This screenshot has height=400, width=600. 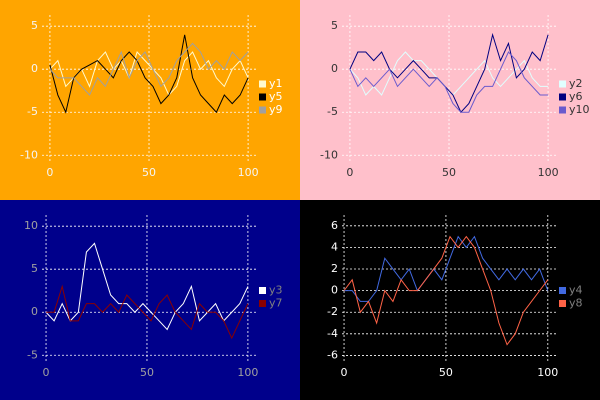 What do you see at coordinates (276, 83) in the screenshot?
I see `legend-label: y1` at bounding box center [276, 83].